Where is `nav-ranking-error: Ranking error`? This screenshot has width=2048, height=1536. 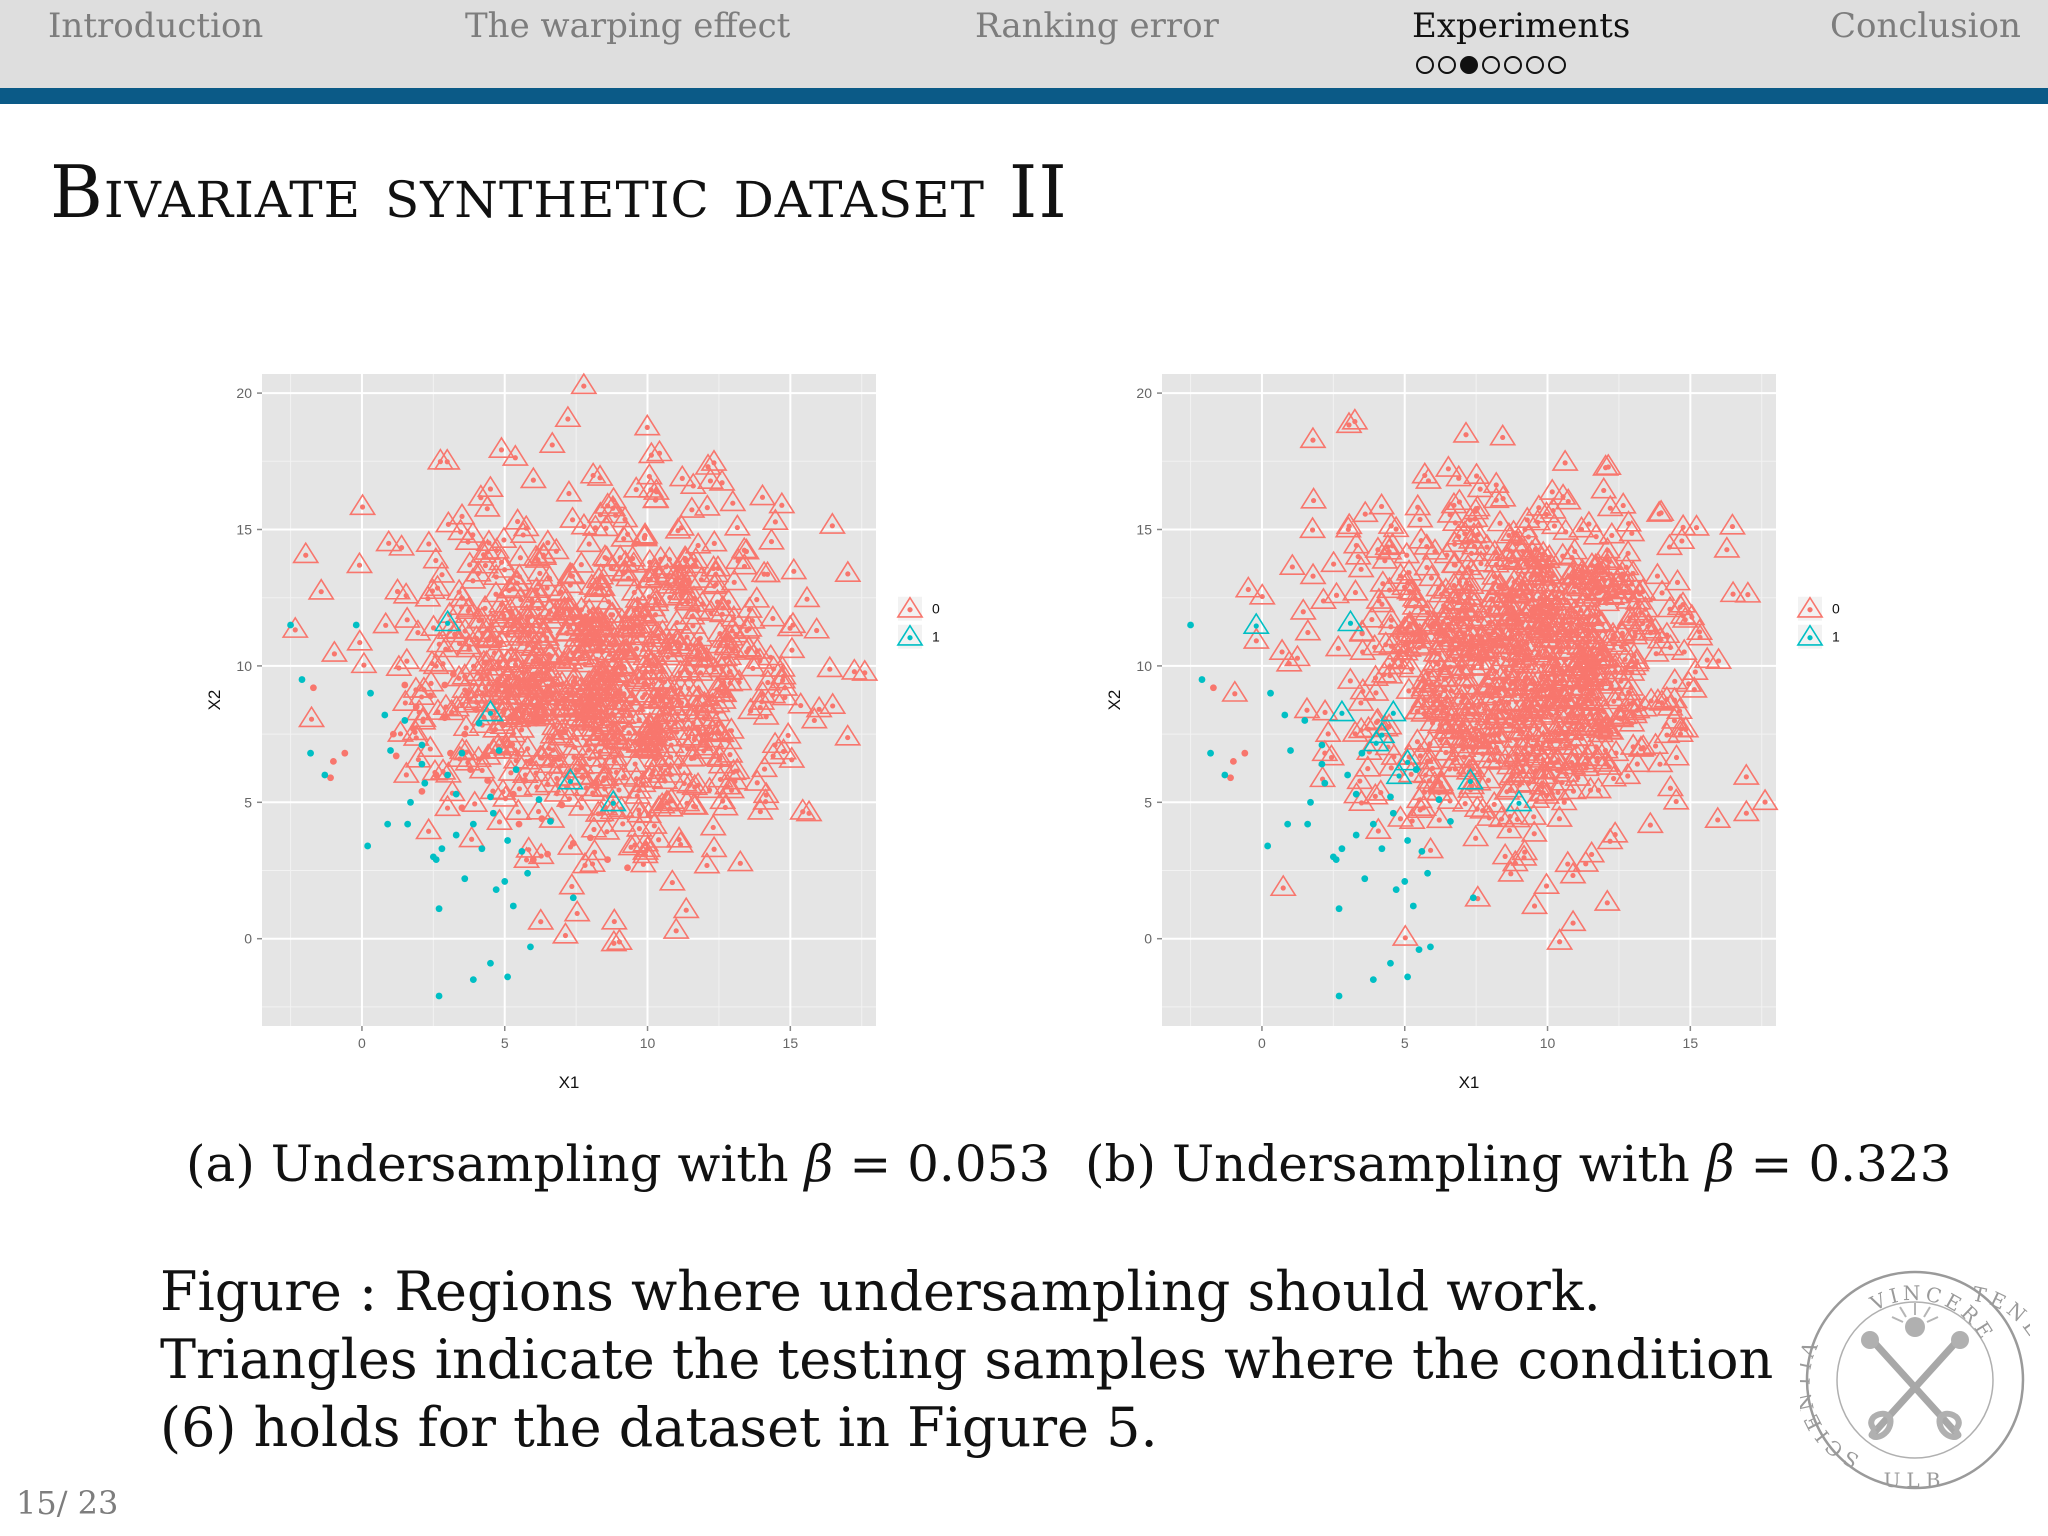
nav-ranking-error: Ranking error is located at coordinates (1097, 26).